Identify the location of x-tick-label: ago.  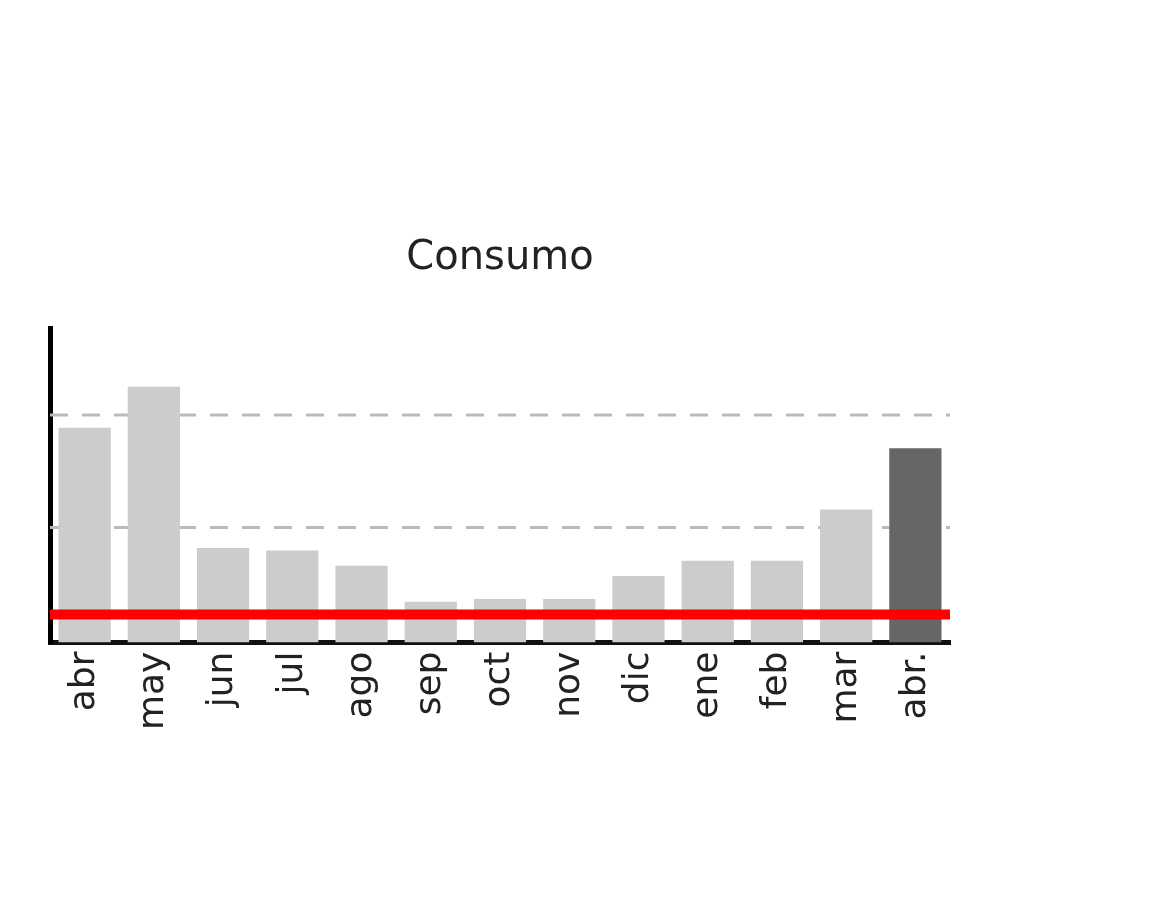
(358, 685).